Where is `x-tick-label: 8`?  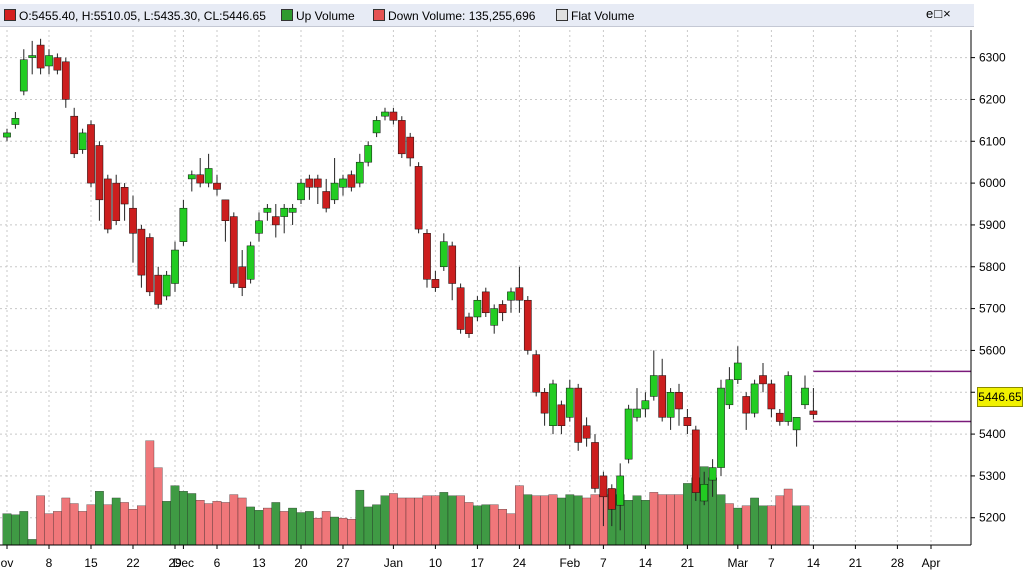 x-tick-label: 8 is located at coordinates (49, 563).